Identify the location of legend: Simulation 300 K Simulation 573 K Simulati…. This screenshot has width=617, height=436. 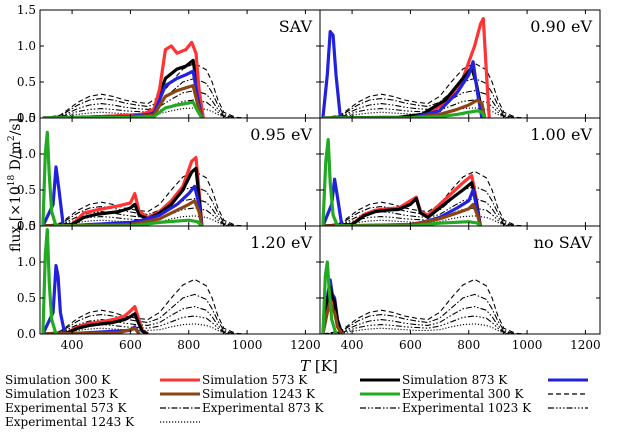
(296, 401).